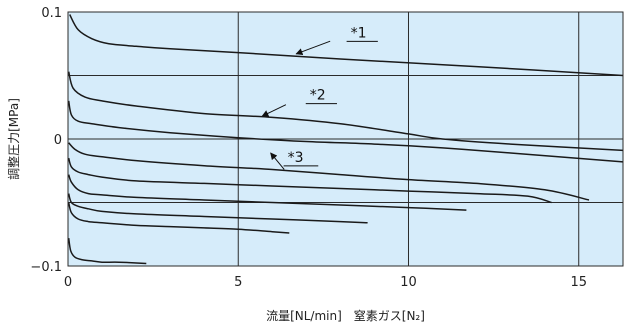 Image resolution: width=627 pixels, height=329 pixels. What do you see at coordinates (51, 13) in the screenshot?
I see `y-tick-label: 0.1` at bounding box center [51, 13].